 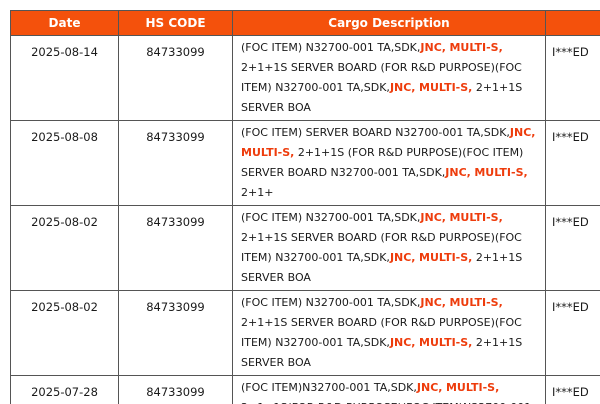 I want to click on date-cell: 2025-07-28, so click(x=64, y=389).